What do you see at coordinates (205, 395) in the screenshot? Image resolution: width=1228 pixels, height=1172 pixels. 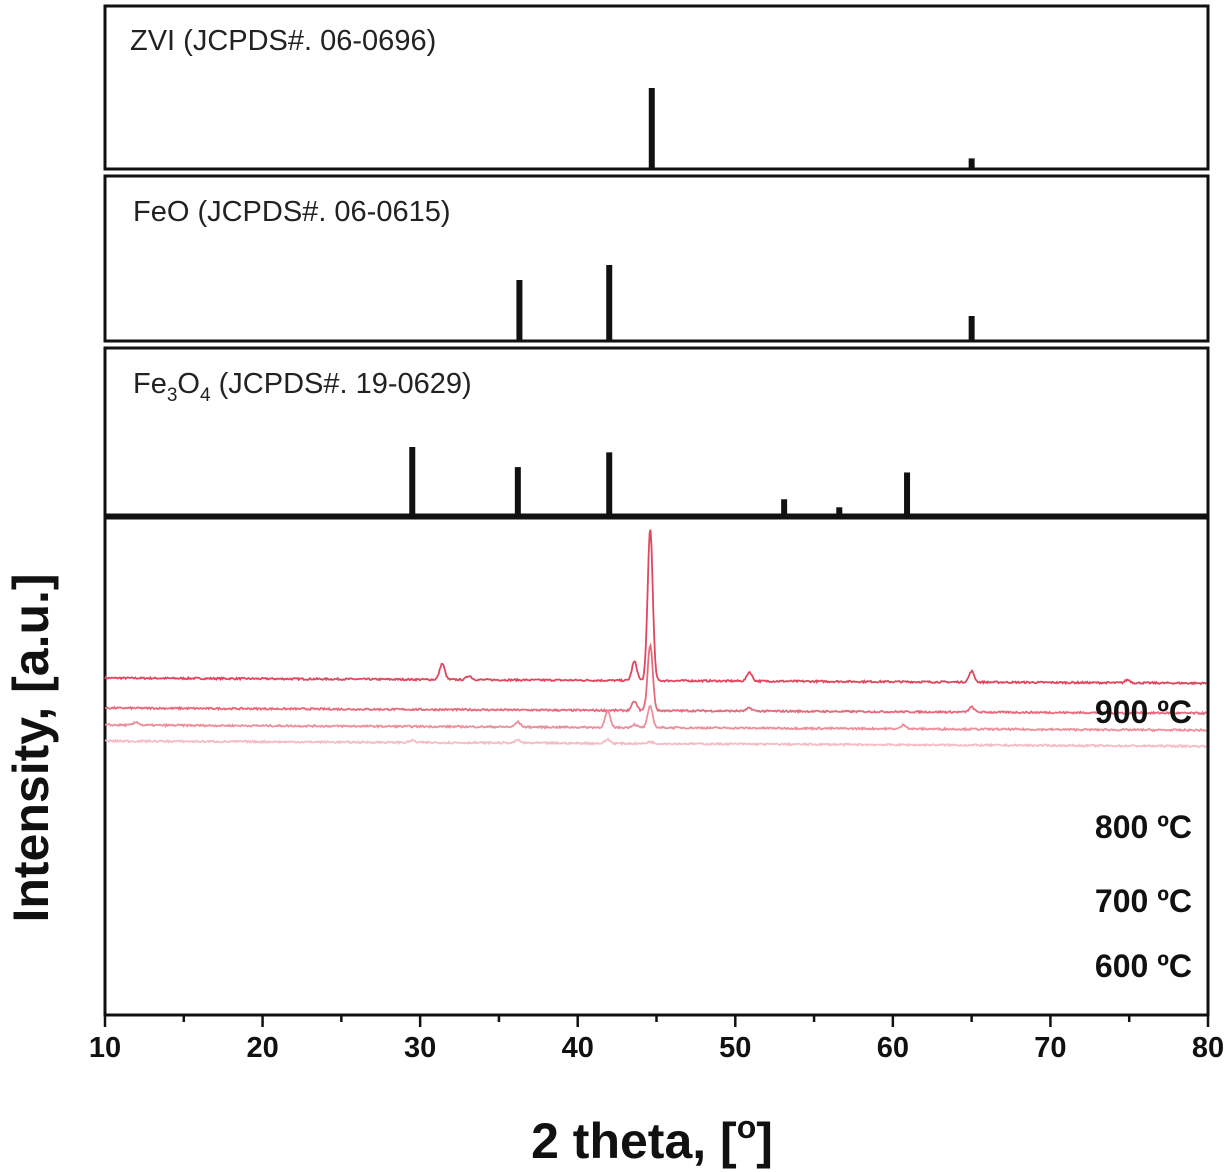 I see `fe3o4-label-sub4: 4` at bounding box center [205, 395].